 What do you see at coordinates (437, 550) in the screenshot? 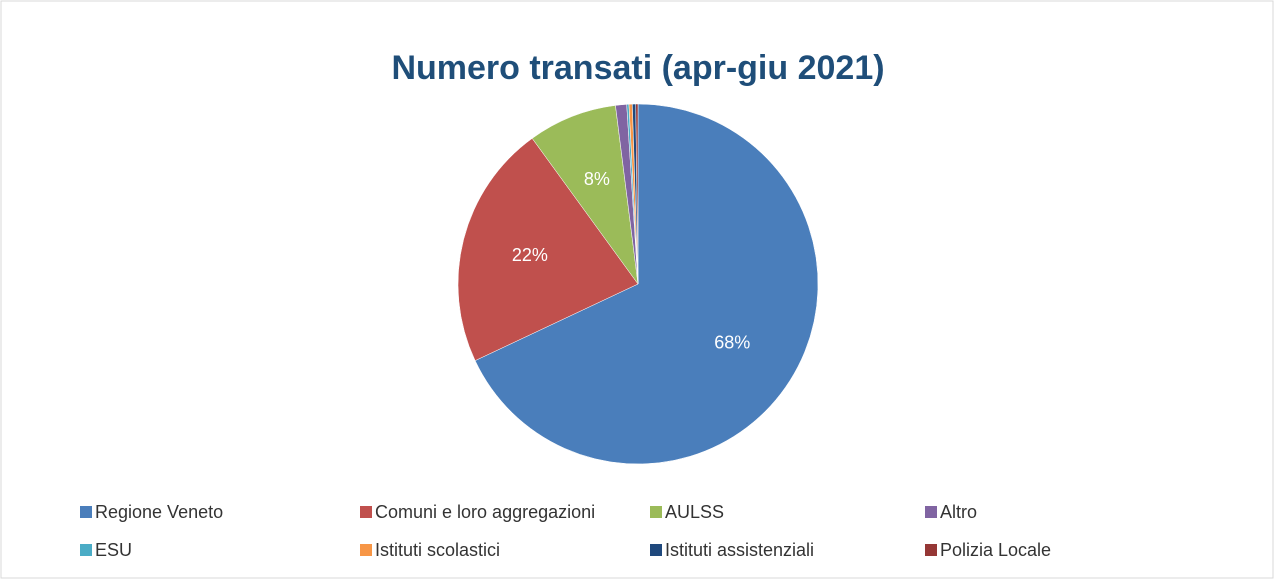
I see `legend-label: Istituti scolastici` at bounding box center [437, 550].